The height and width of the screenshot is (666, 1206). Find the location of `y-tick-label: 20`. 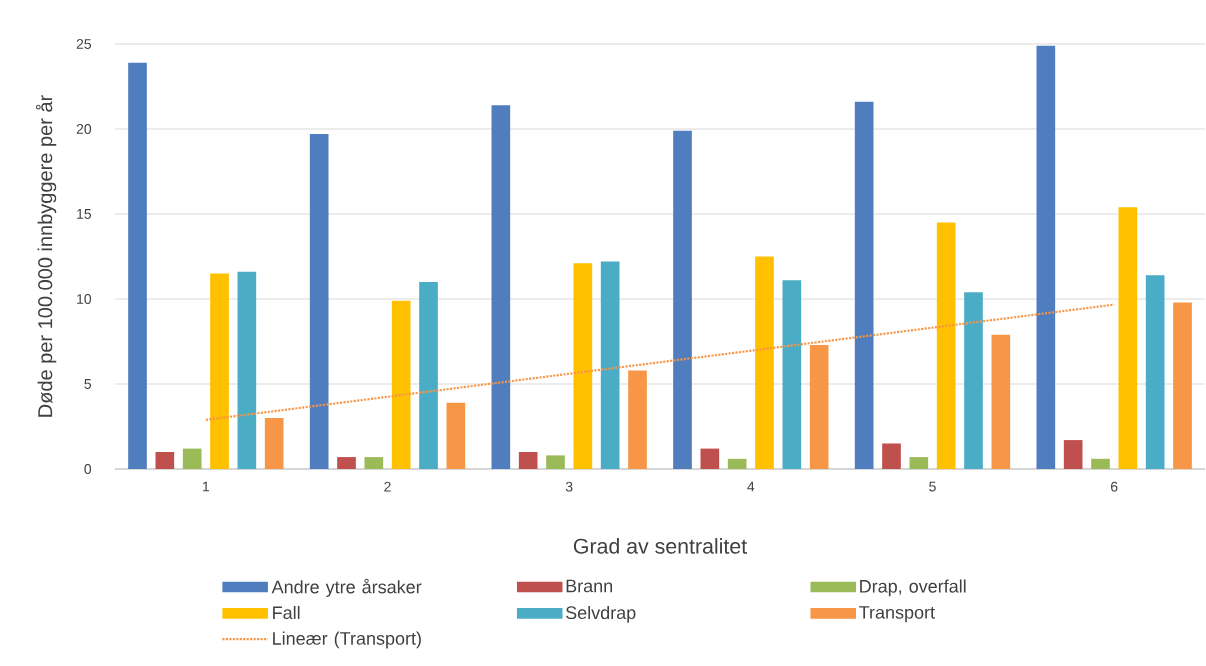

y-tick-label: 20 is located at coordinates (84, 129).